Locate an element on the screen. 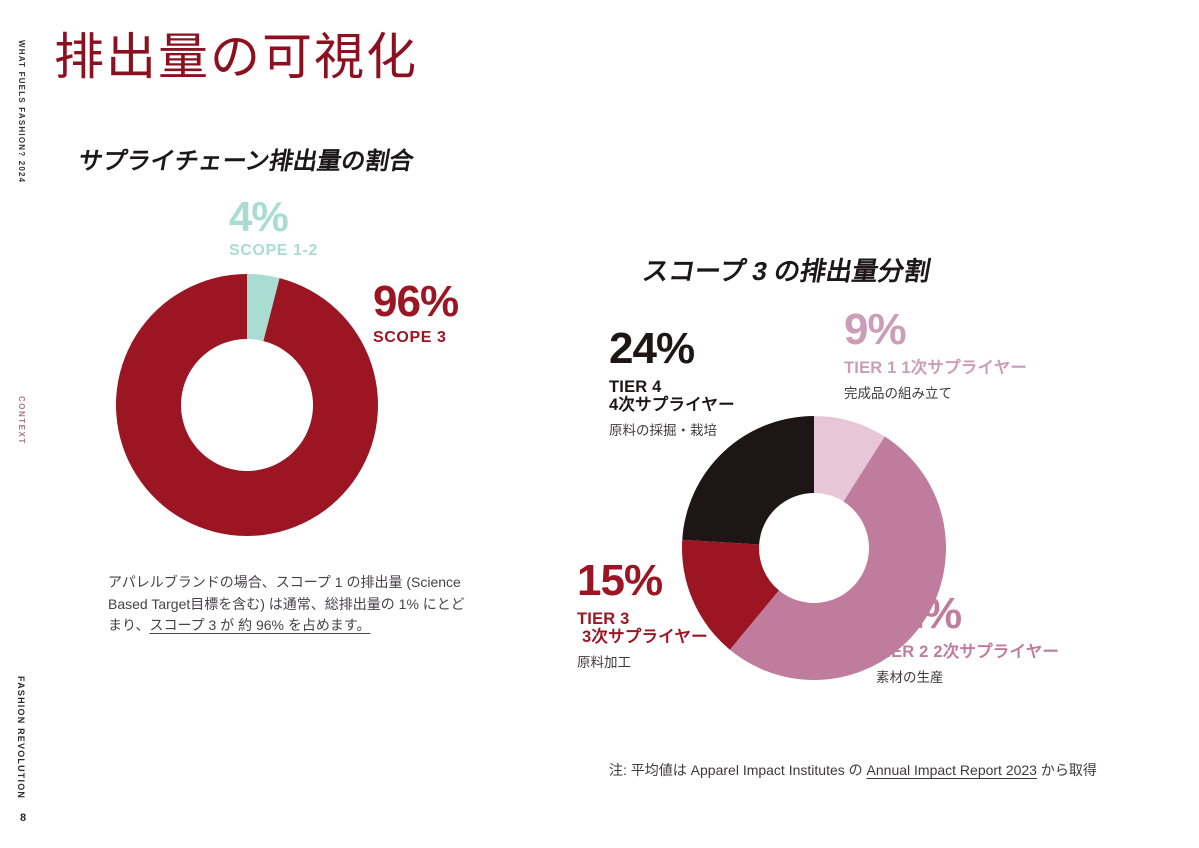  scope3-split-donut-chart is located at coordinates (813, 548).